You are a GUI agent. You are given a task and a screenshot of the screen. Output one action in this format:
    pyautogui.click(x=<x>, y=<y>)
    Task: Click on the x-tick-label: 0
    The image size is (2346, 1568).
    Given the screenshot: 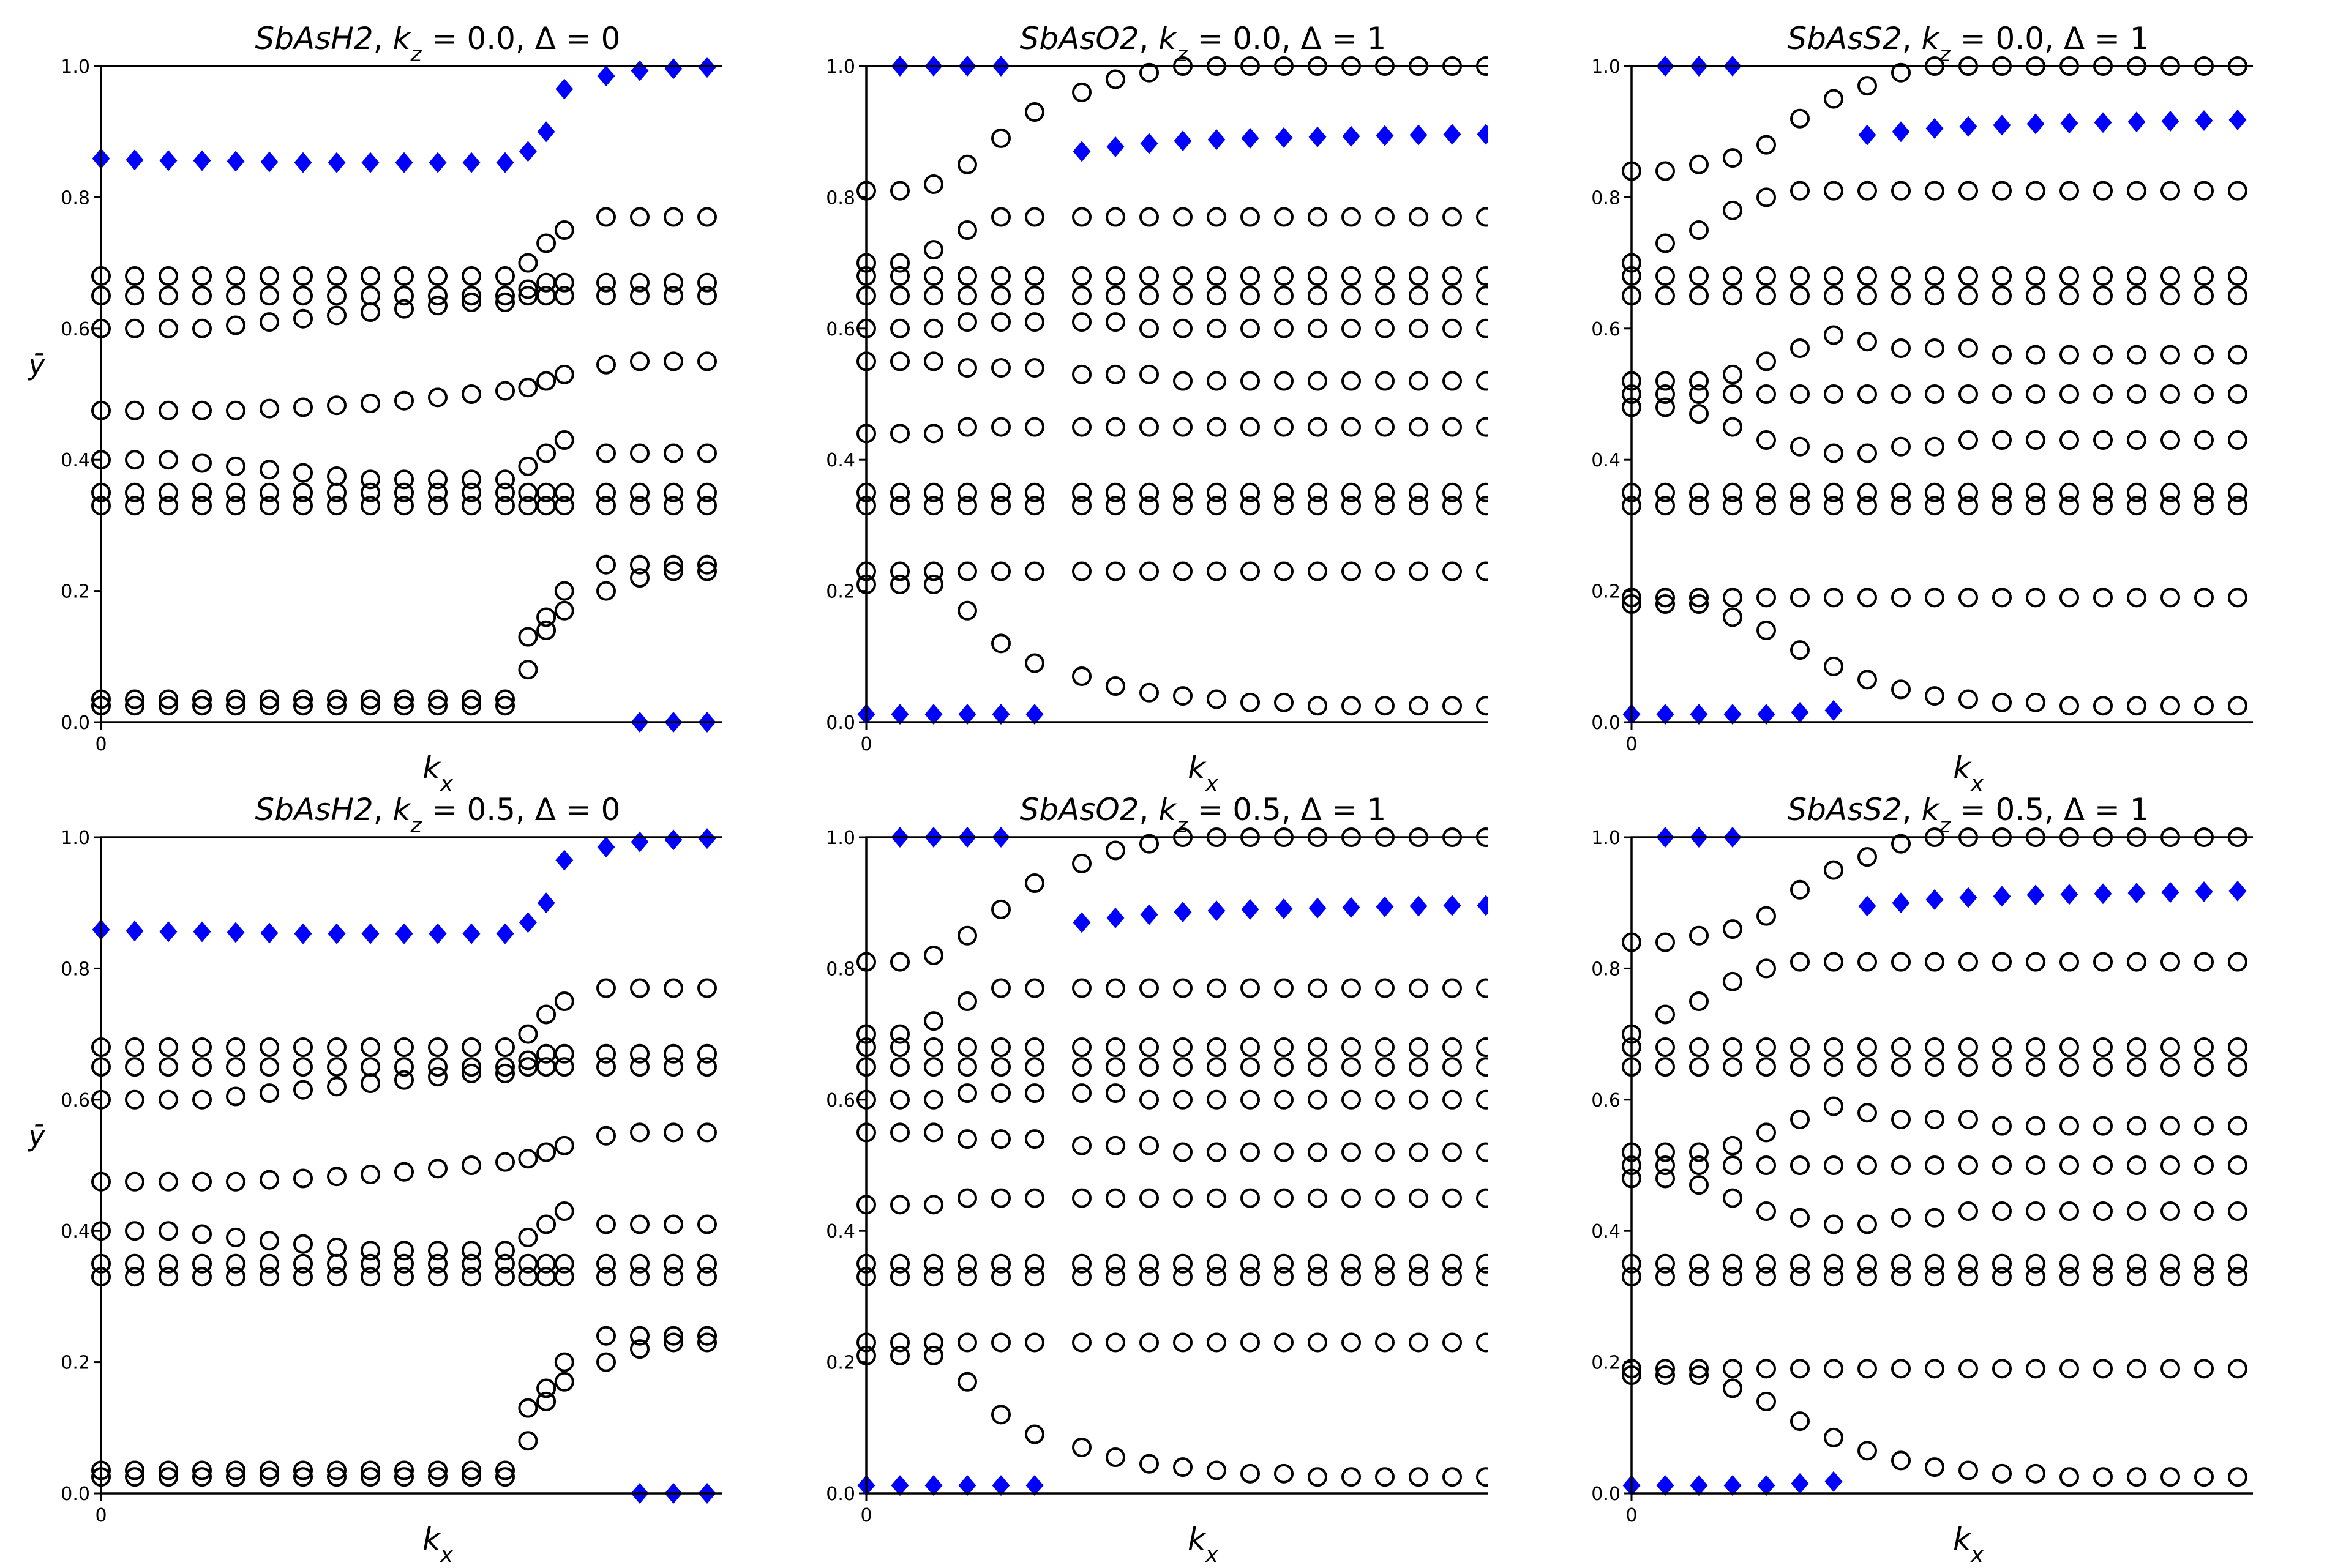 What is the action you would take?
    pyautogui.click(x=101, y=1515)
    